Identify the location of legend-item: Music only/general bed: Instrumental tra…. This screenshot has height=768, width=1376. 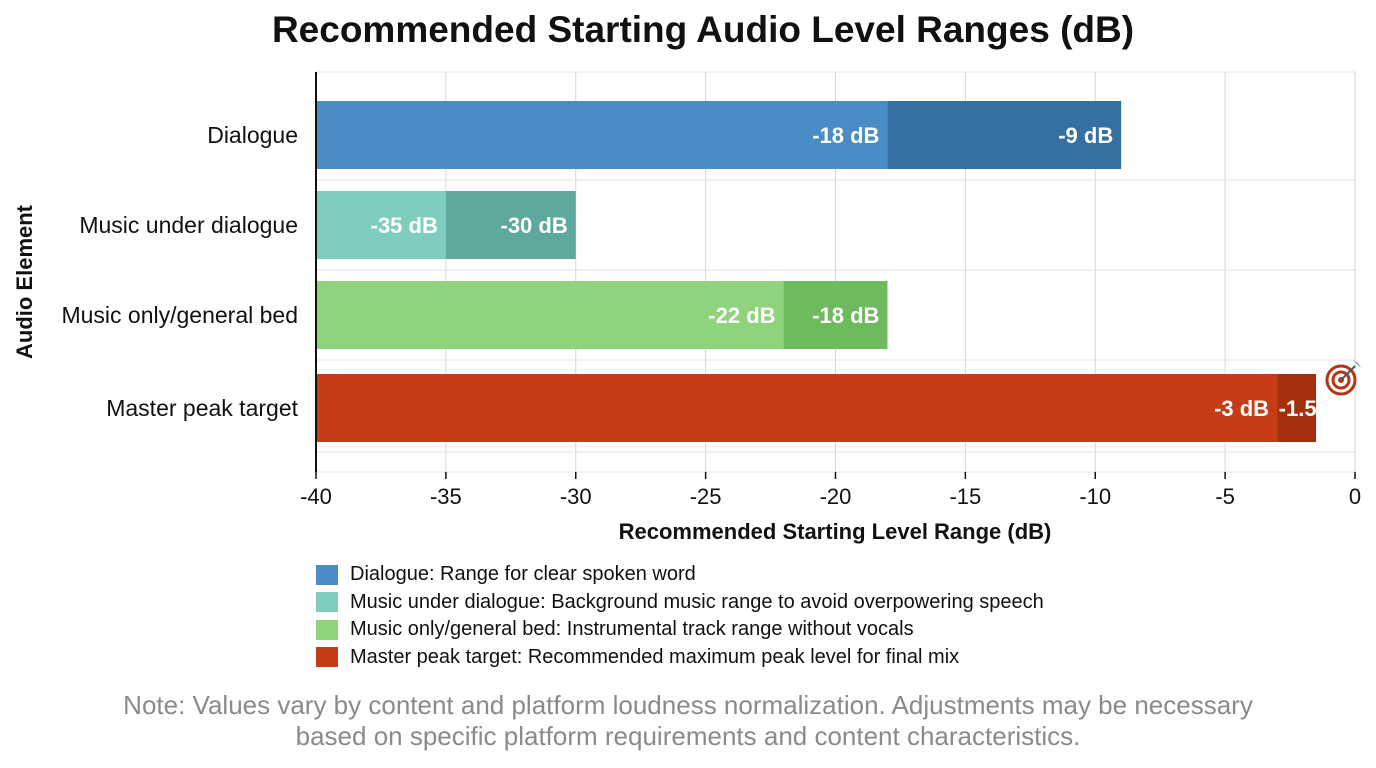
(680, 630).